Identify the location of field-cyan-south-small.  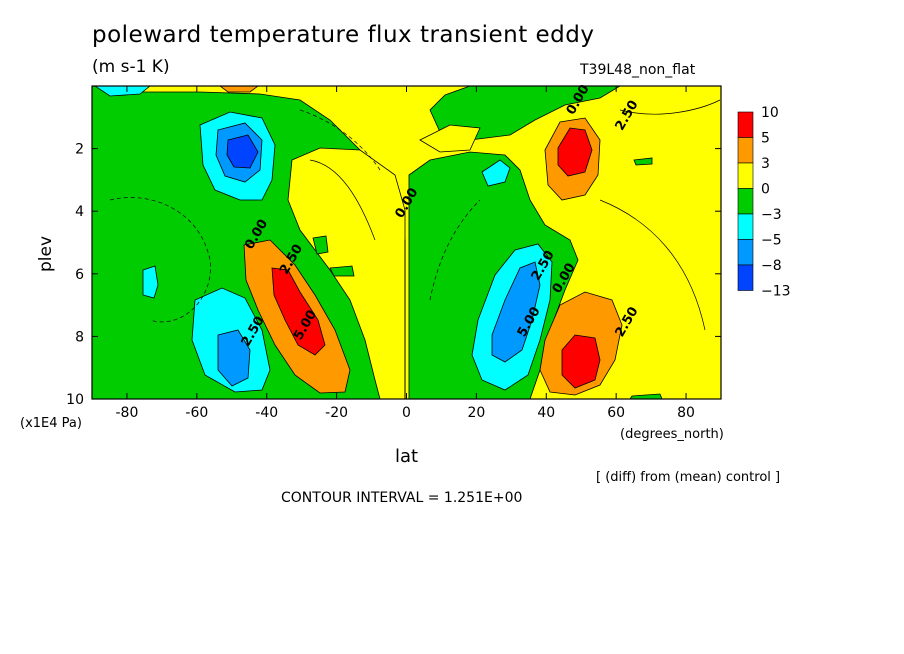
(150, 282).